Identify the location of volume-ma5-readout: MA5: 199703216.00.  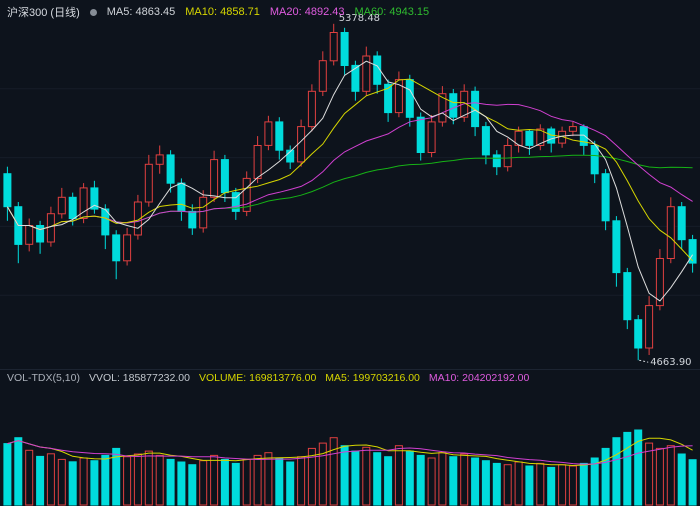
(372, 378).